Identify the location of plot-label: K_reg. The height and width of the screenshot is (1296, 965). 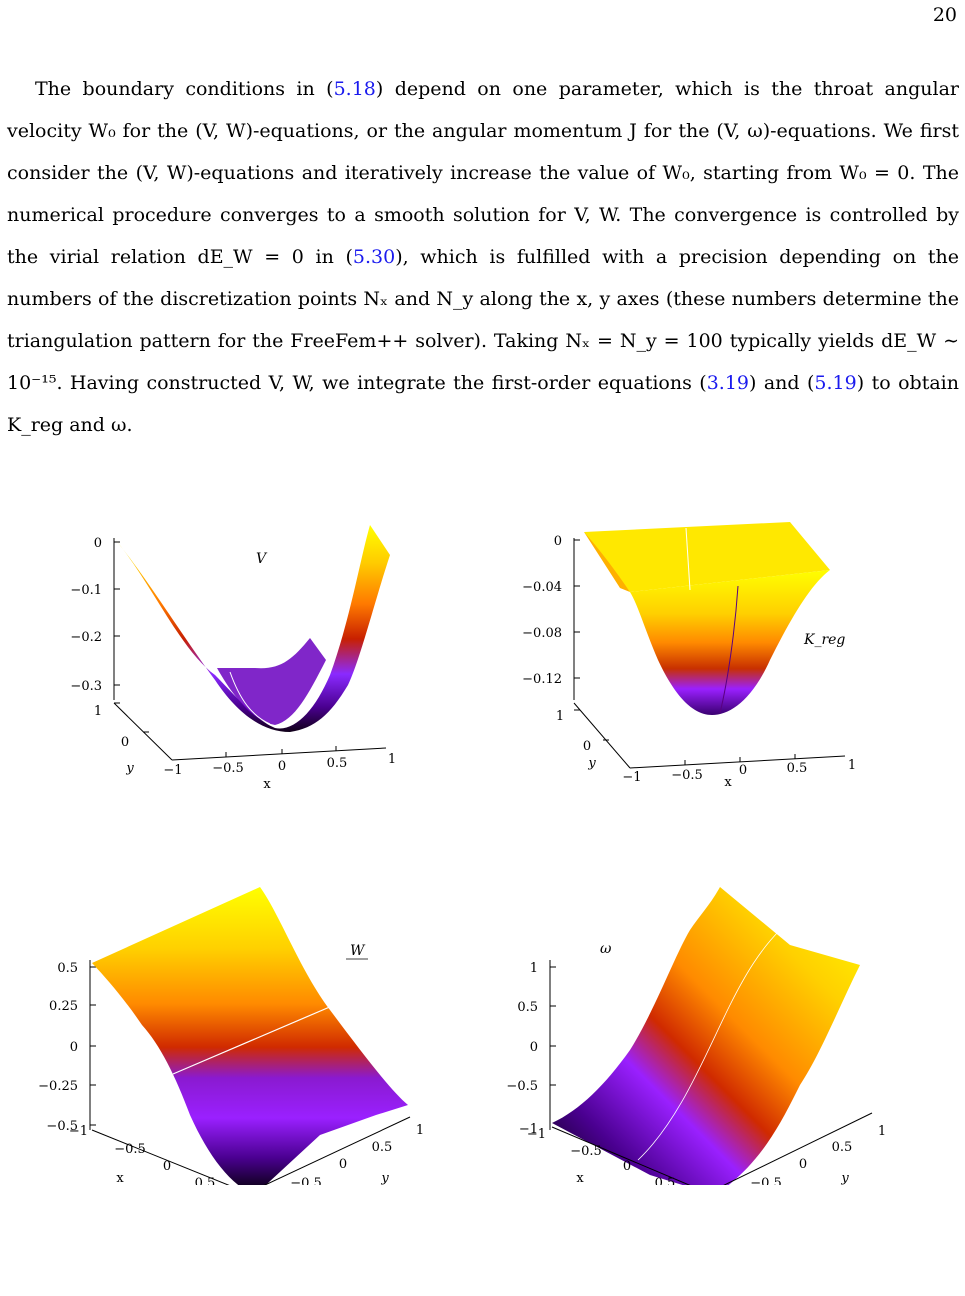
(824, 640).